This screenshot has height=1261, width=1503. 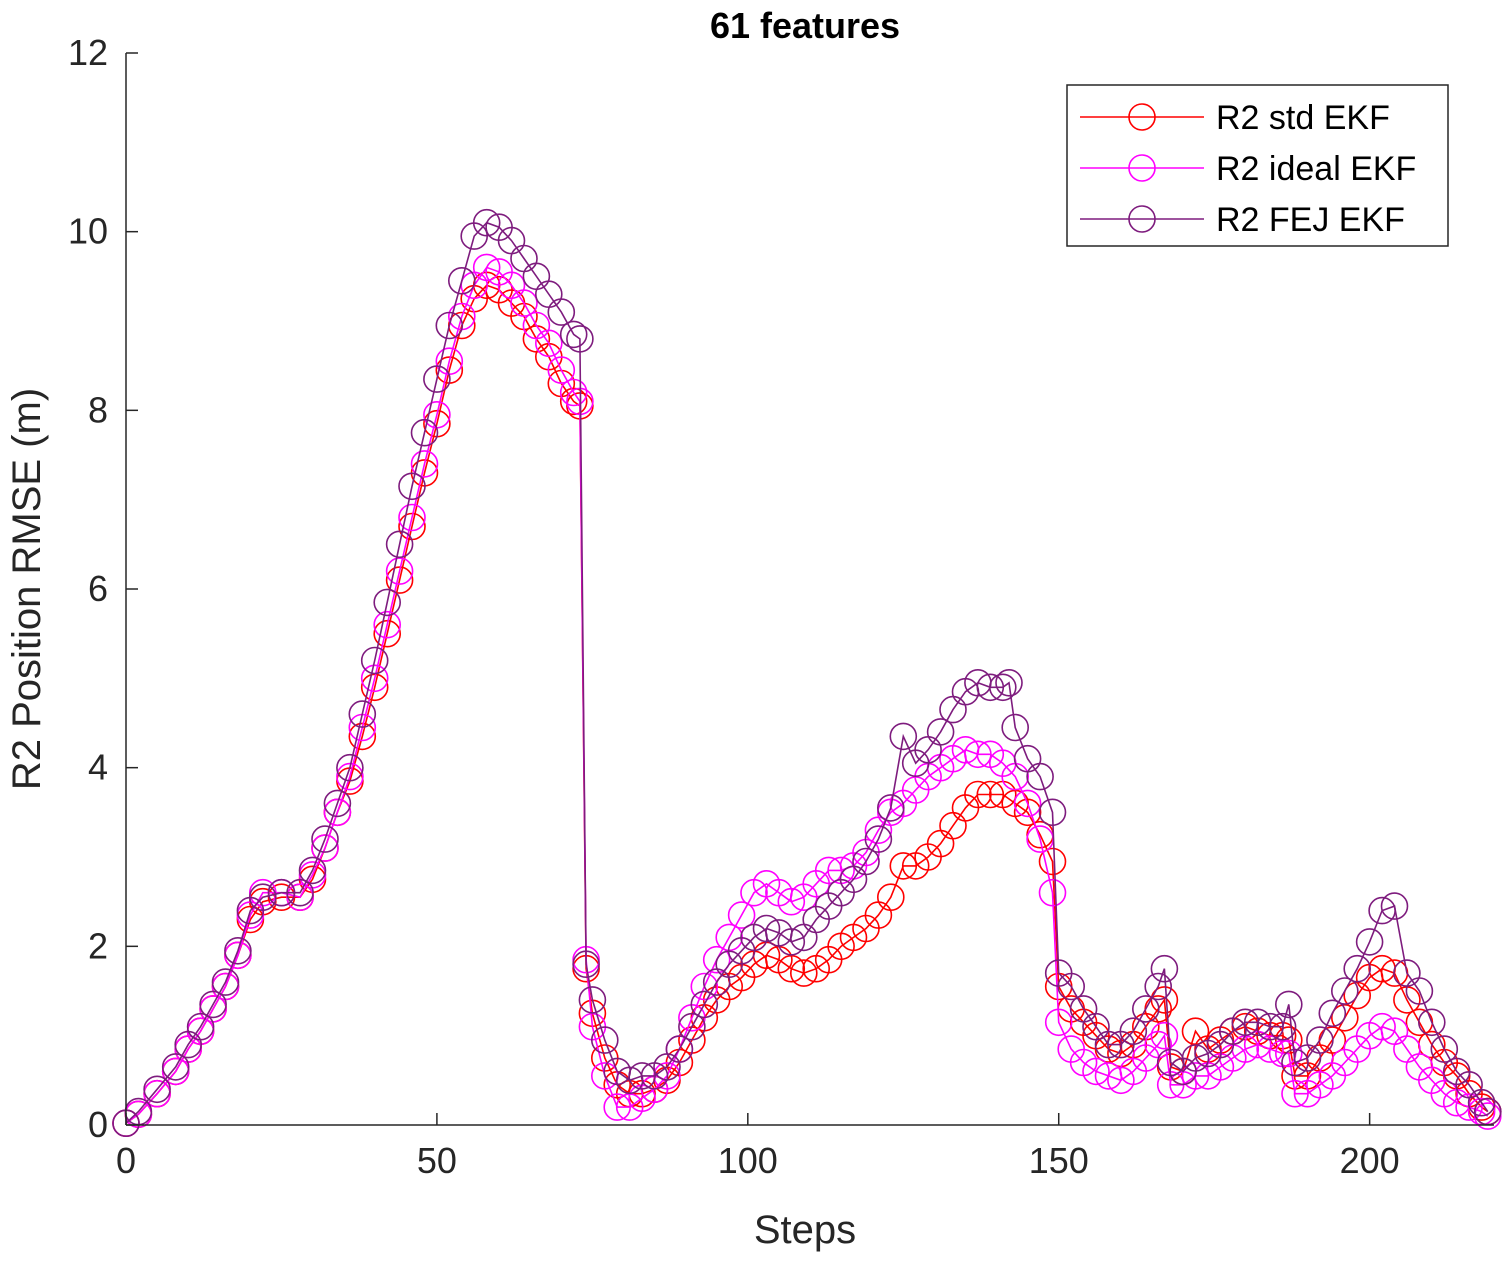 What do you see at coordinates (98, 767) in the screenshot?
I see `y-tick-label: 4` at bounding box center [98, 767].